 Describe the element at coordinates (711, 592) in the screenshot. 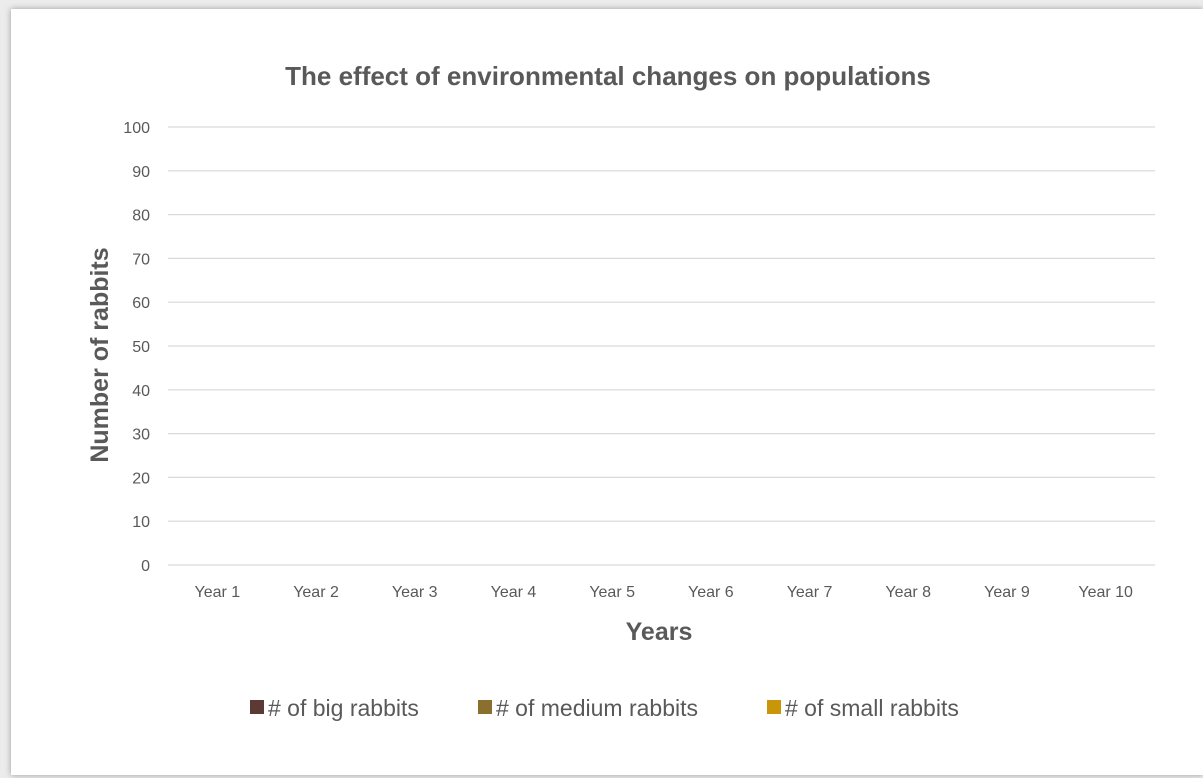

I see `x-tick-label: Year 6` at that location.